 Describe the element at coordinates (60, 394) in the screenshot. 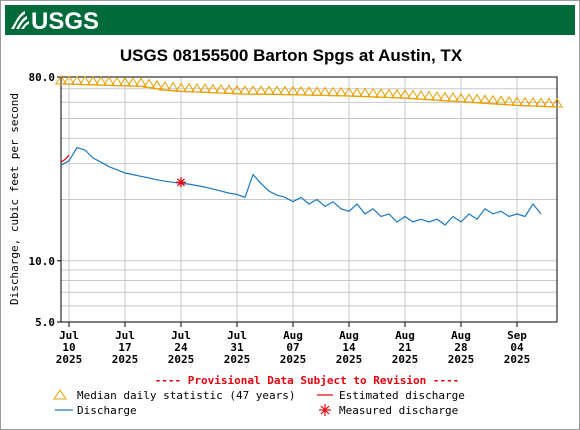

I see `legend-median-triangle-icon` at that location.